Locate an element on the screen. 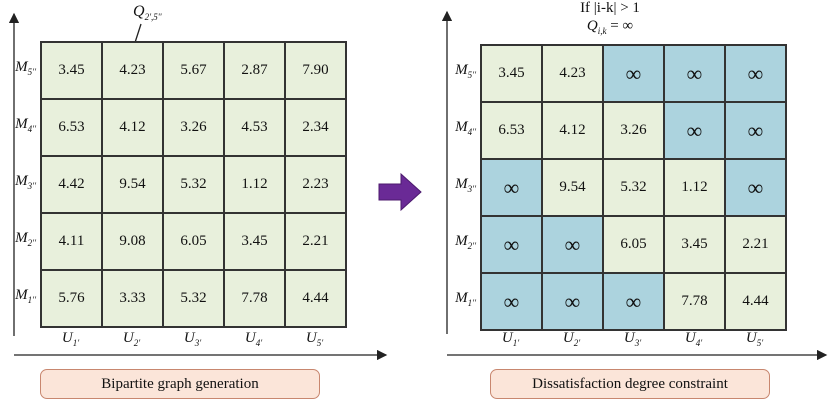  cell-callout: Q2',5'' is located at coordinates (147, 13).